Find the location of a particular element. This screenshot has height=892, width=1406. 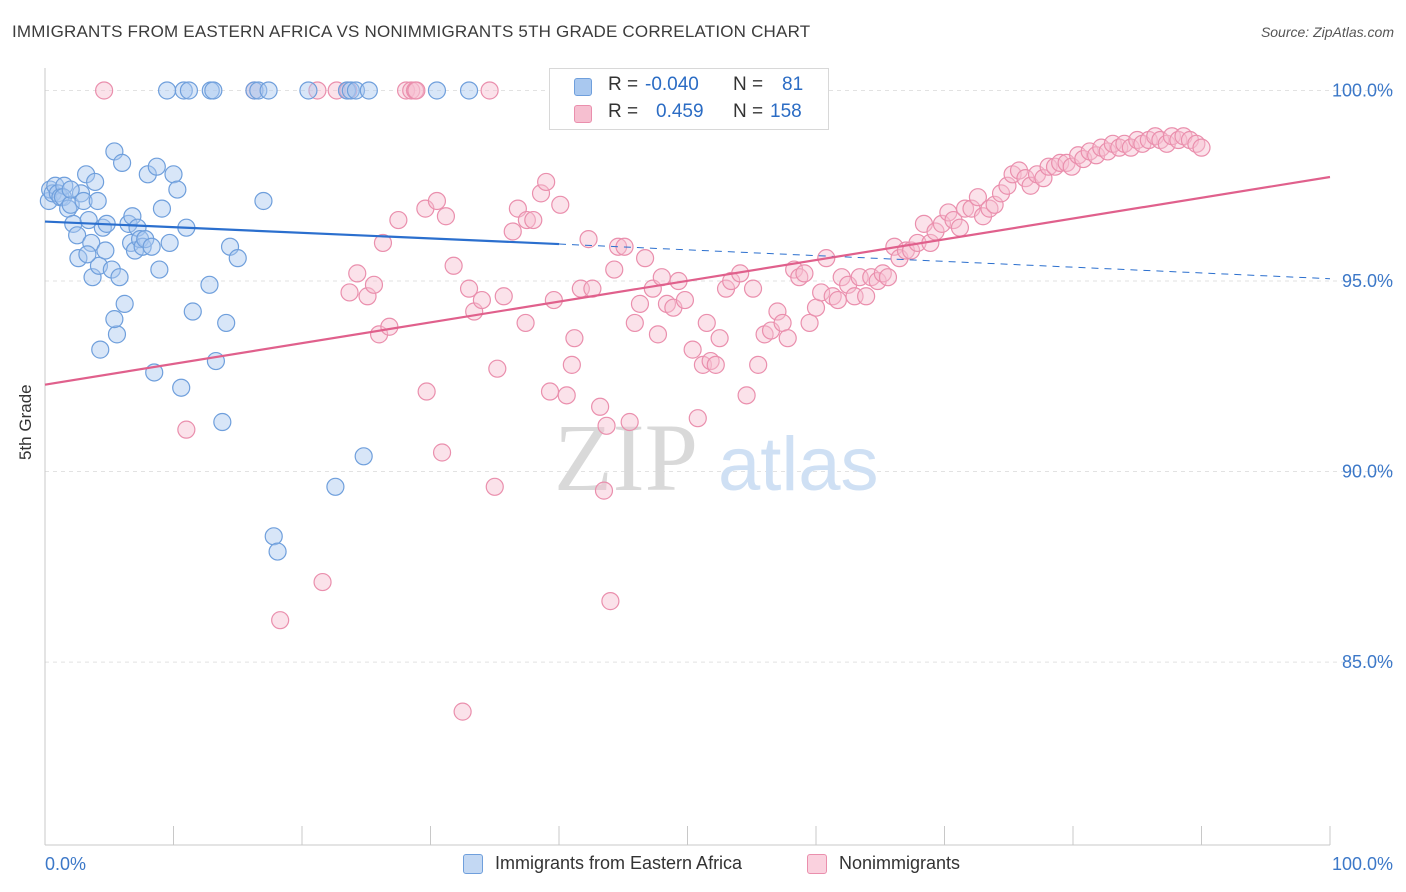

y-tick-label: 95.0% is located at coordinates (1367, 281).